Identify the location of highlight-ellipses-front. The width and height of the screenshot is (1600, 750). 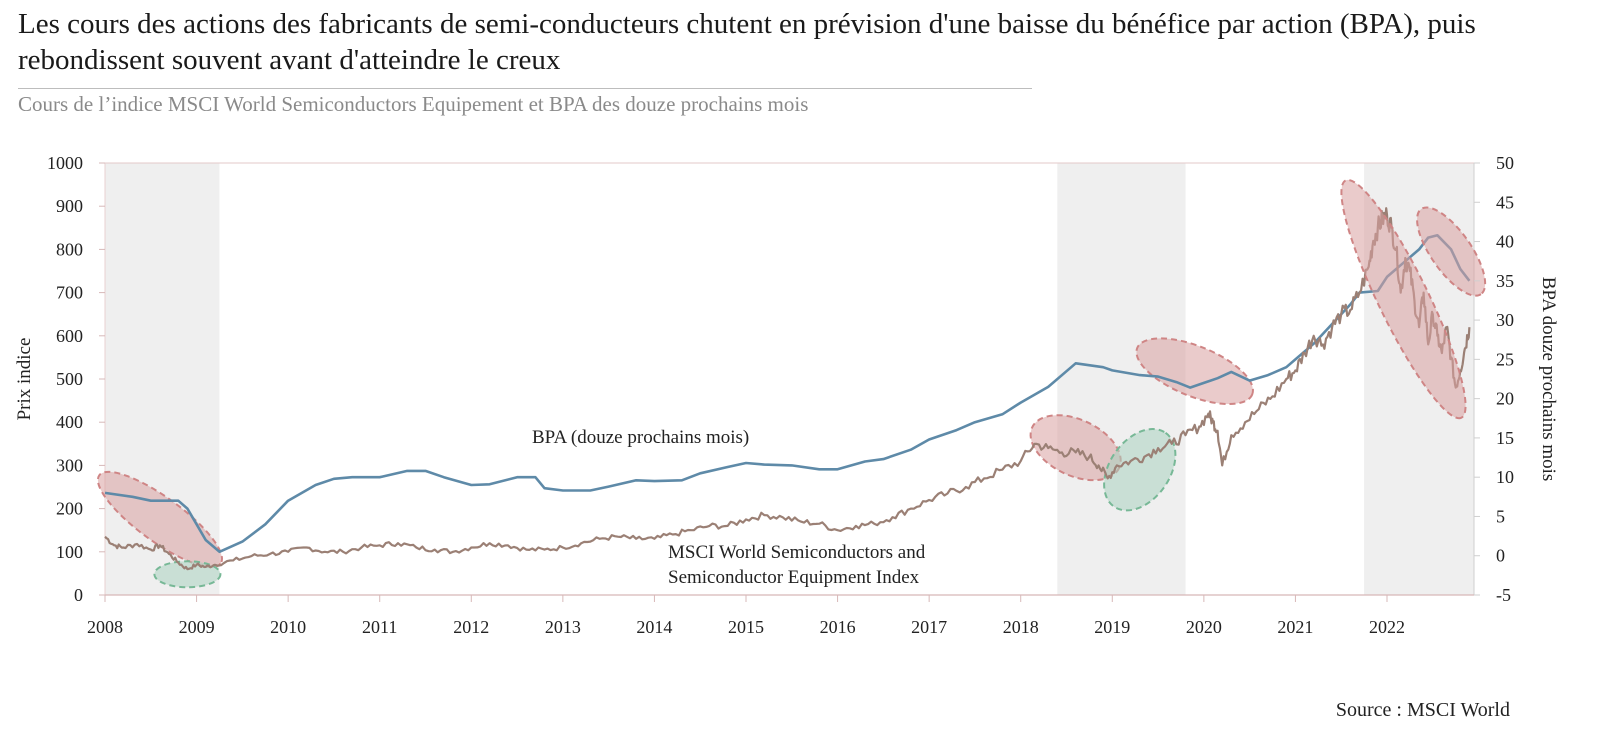
(1413, 299).